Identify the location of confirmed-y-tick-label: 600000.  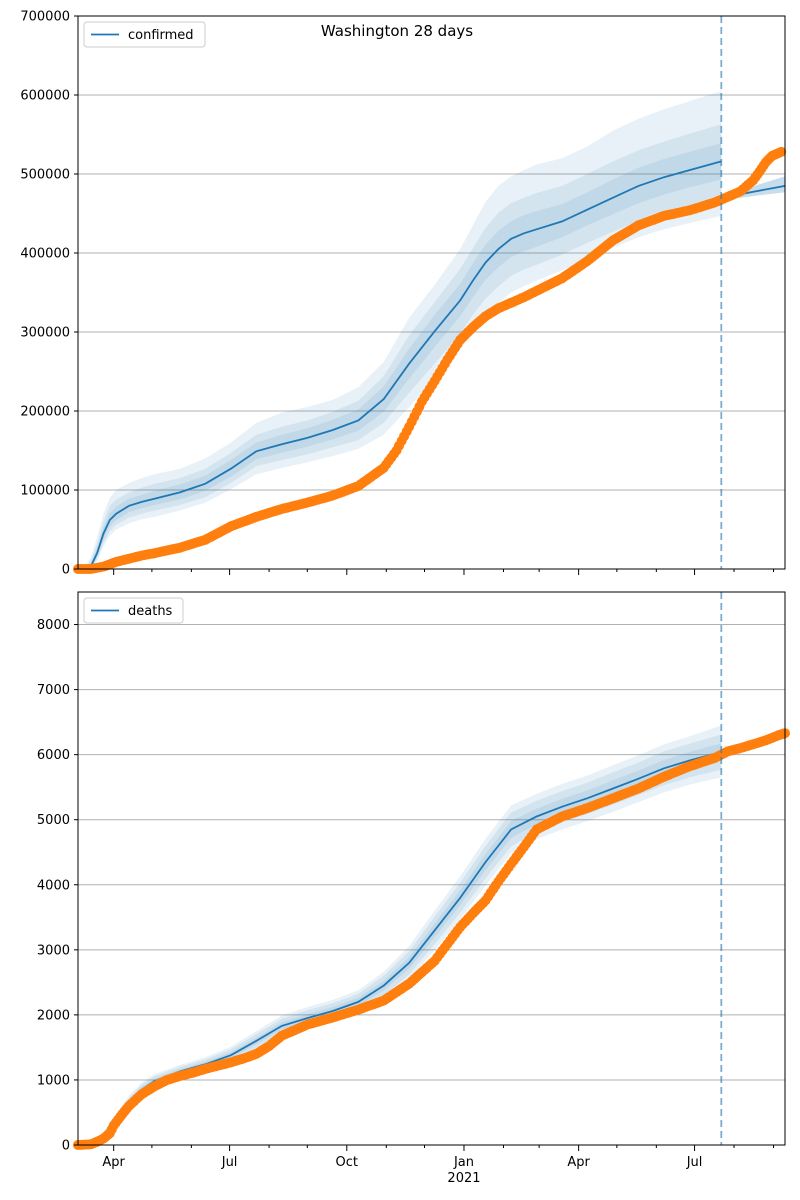
(45, 96).